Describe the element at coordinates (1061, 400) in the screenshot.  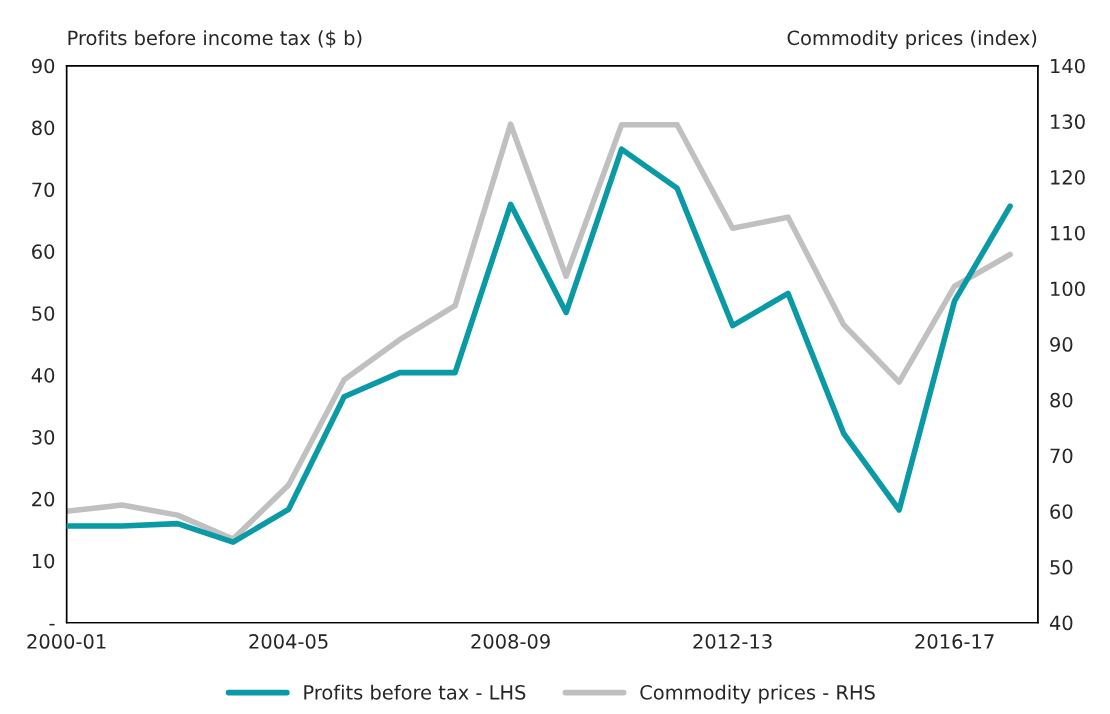
I see `y2-tick-label: 80` at that location.